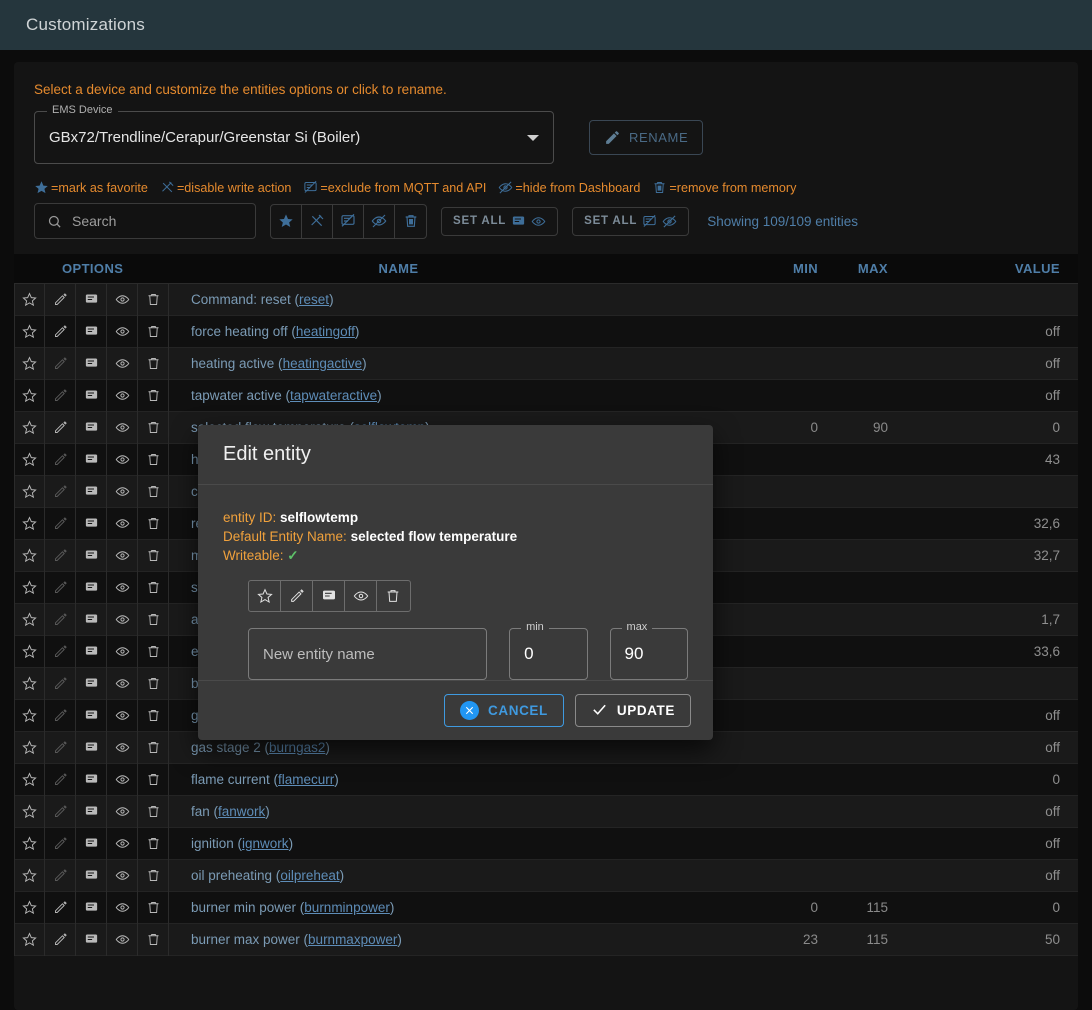  Describe the element at coordinates (500, 221) in the screenshot. I see `set-all-show-button: SET ALL` at that location.